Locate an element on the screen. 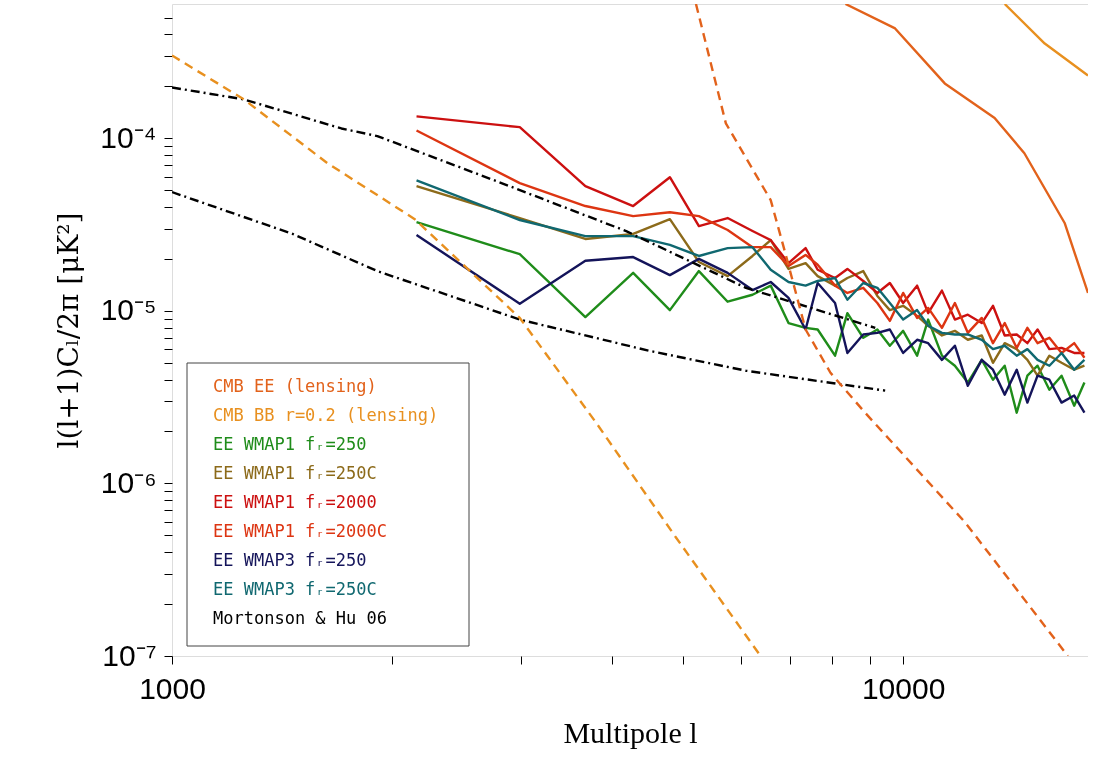  text: CMB BB r=0.2 (lensing) is located at coordinates (326, 415).